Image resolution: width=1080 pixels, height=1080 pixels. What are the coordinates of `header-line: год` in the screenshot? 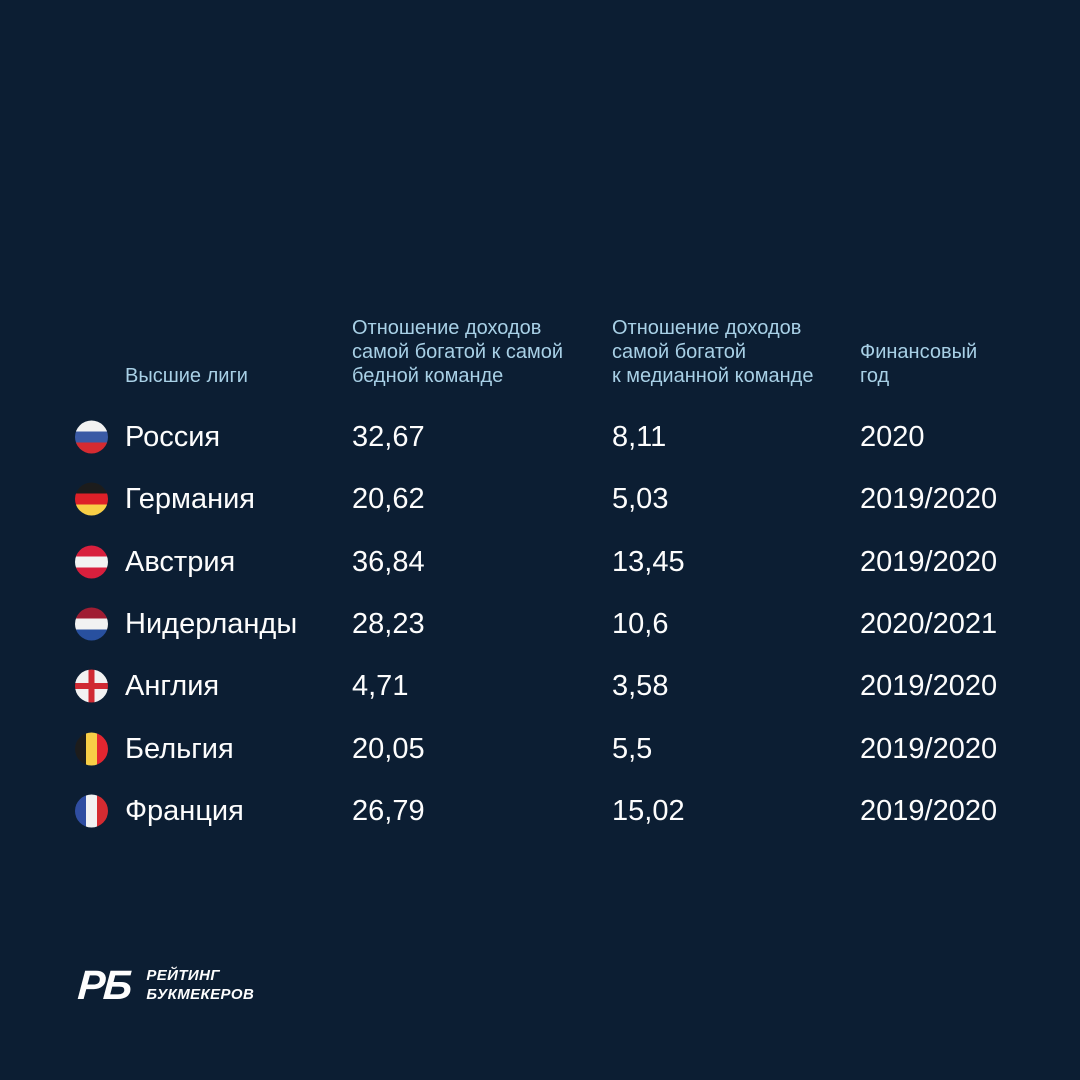 It's located at (875, 376).